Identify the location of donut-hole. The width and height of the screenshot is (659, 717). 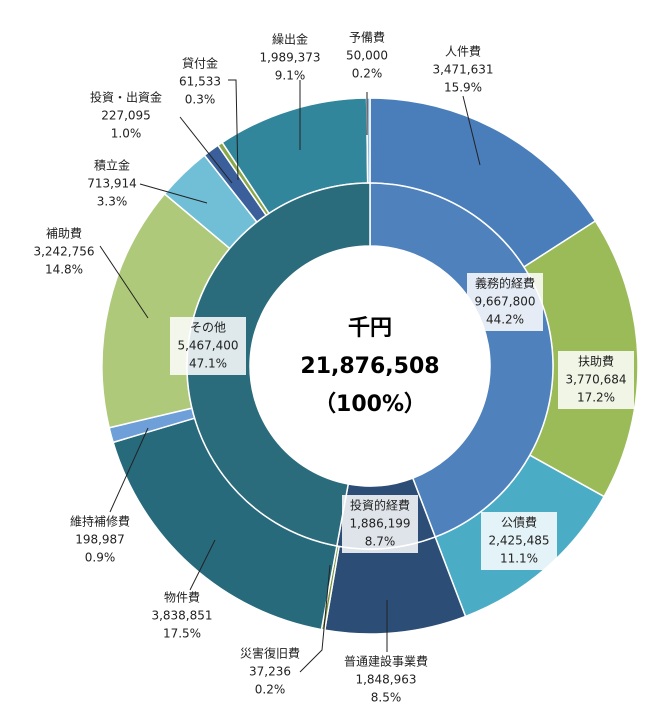
(370, 366).